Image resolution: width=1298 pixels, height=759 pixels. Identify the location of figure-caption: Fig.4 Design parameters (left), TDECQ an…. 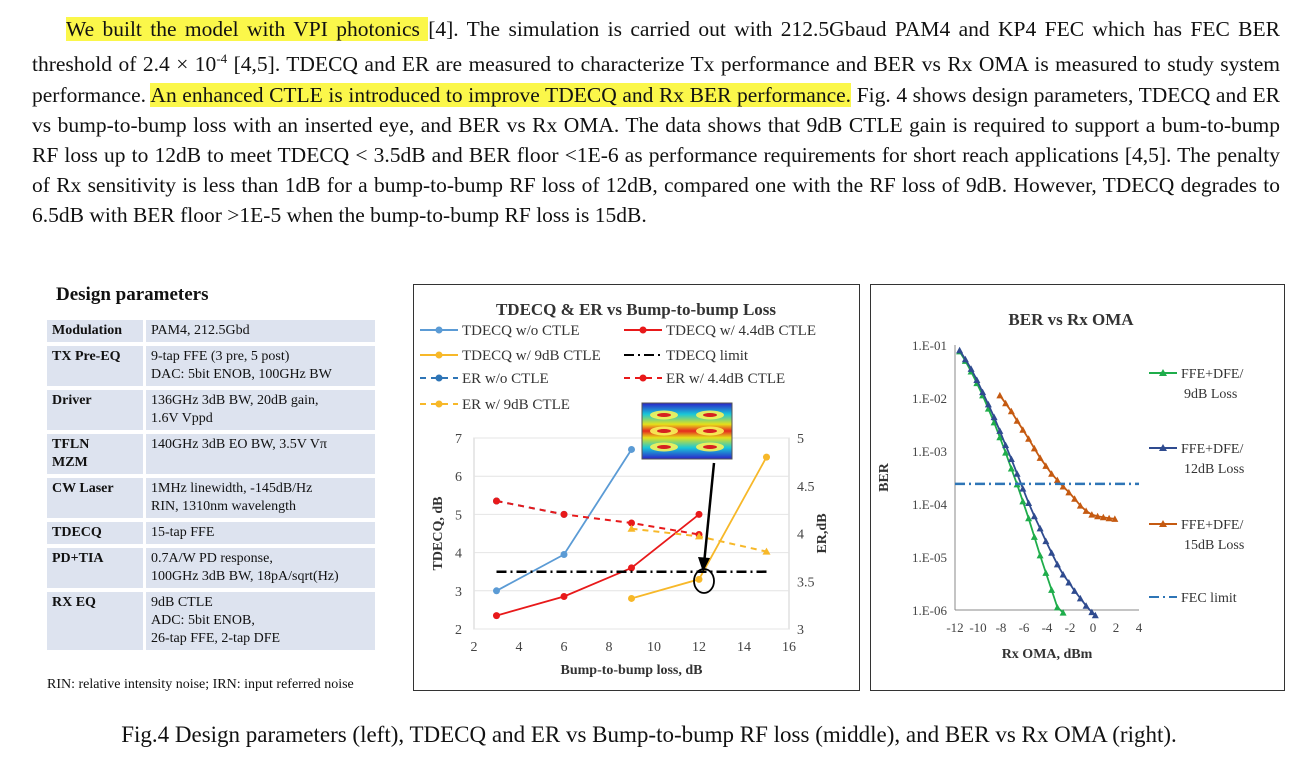
(649, 734).